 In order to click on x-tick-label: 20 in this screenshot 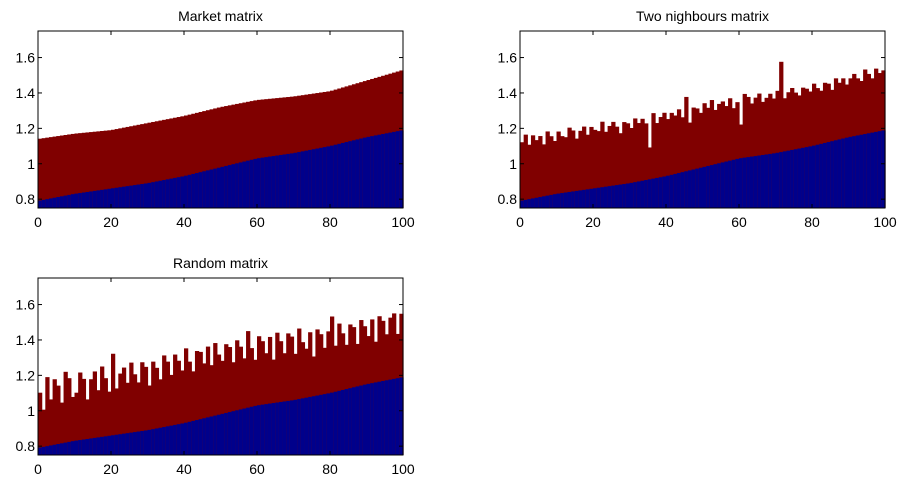, I will do `click(593, 222)`.